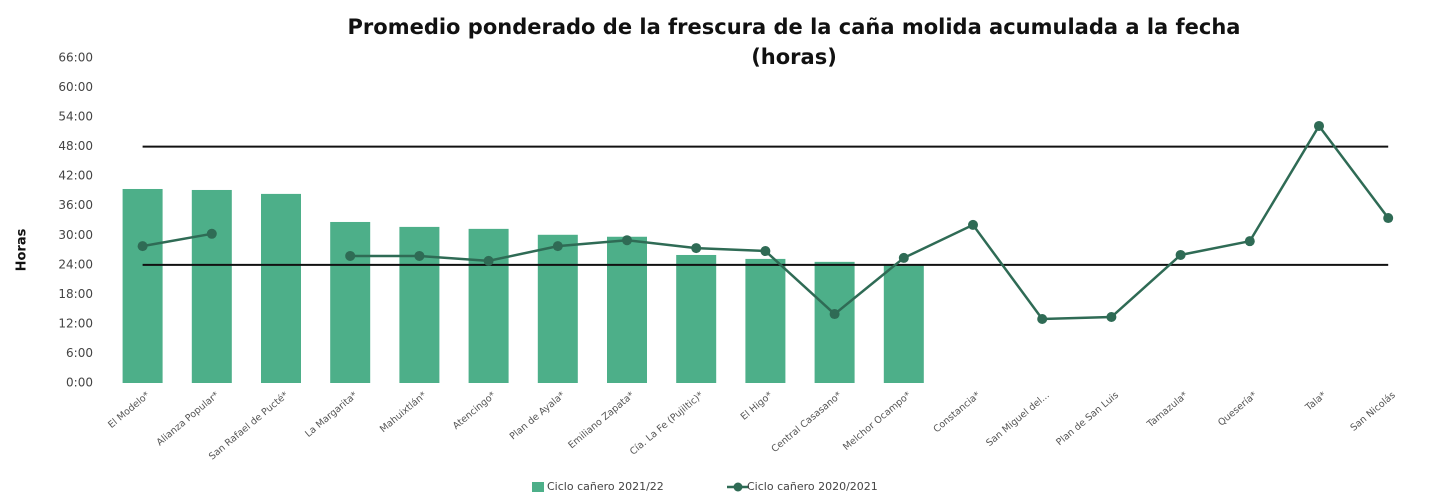  Describe the element at coordinates (129, 410) in the screenshot. I see `x-tick-label: El Modelo*` at that location.